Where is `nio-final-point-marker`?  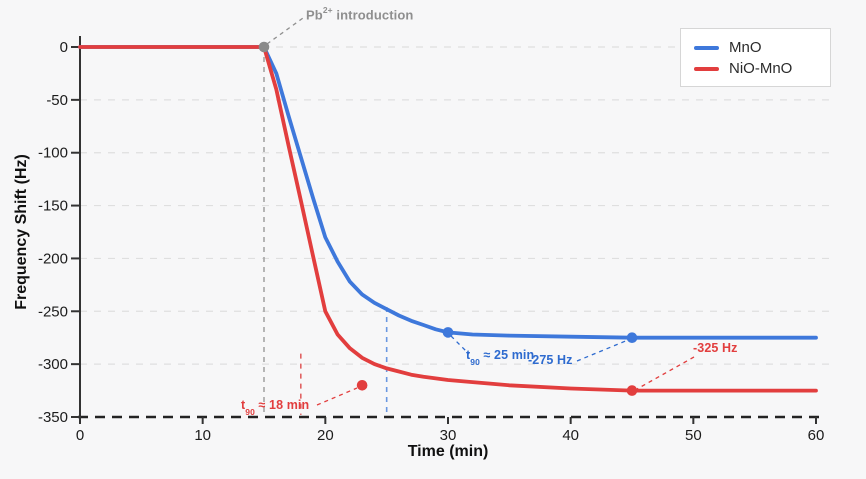
nio-final-point-marker is located at coordinates (632, 390).